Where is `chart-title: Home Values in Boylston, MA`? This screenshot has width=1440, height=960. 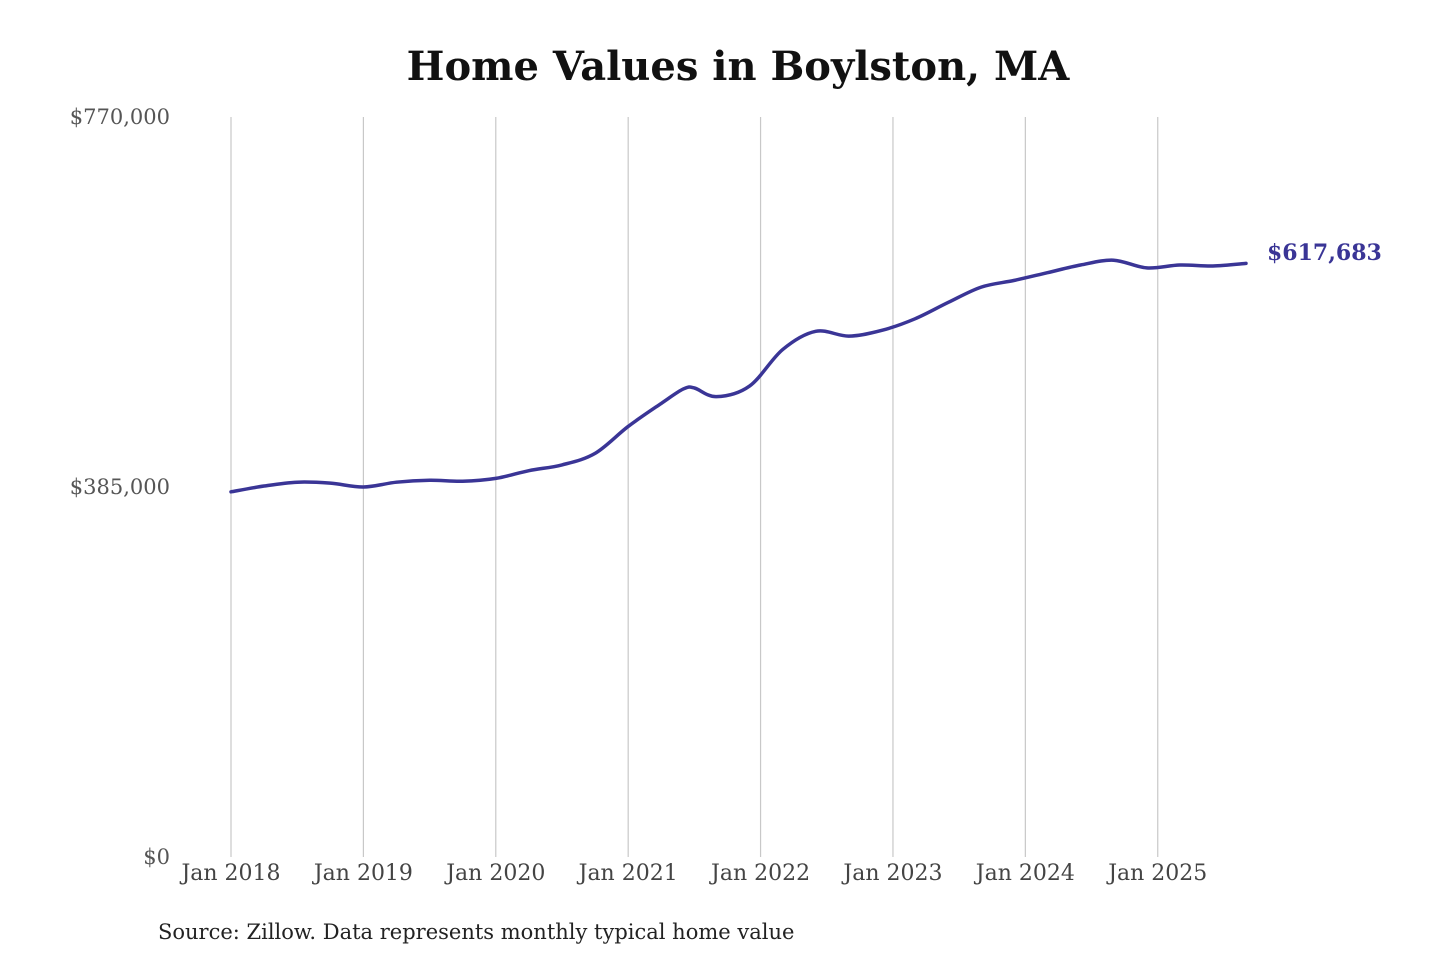 chart-title: Home Values in Boylston, MA is located at coordinates (739, 66).